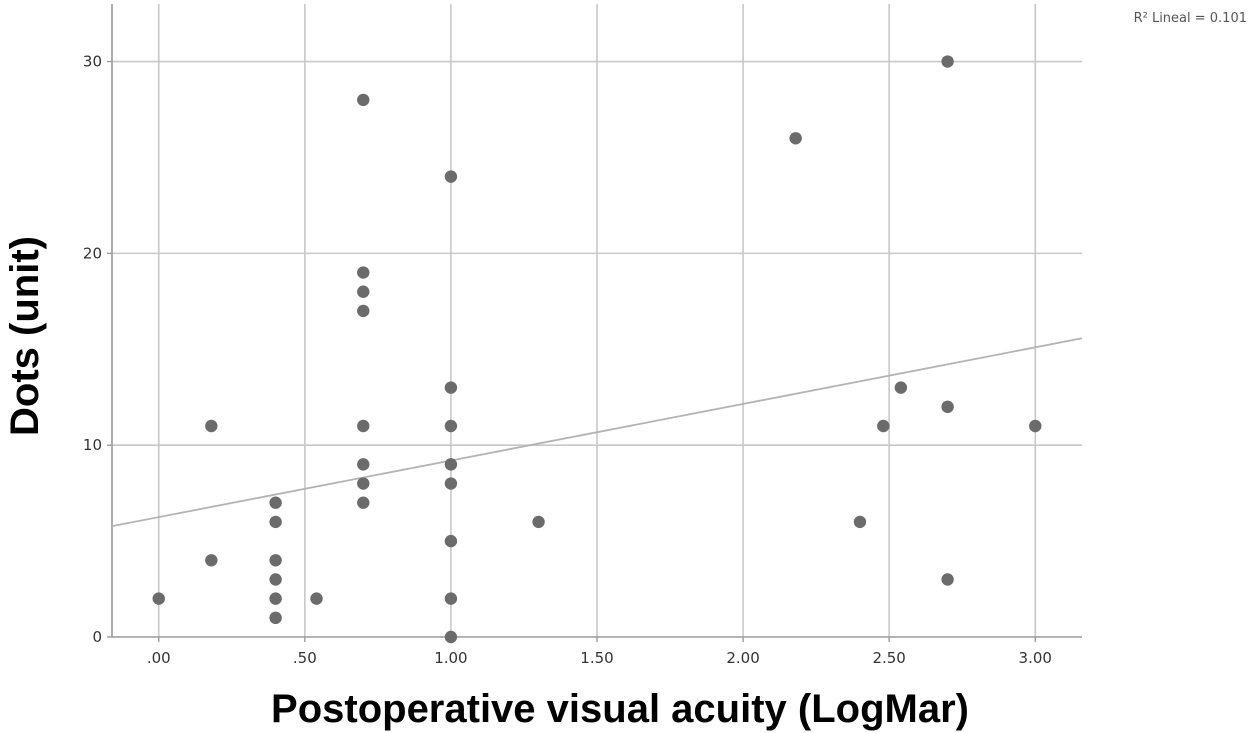 The image size is (1250, 733). Describe the element at coordinates (25, 336) in the screenshot. I see `y-axis-title: Dots (unit)` at that location.